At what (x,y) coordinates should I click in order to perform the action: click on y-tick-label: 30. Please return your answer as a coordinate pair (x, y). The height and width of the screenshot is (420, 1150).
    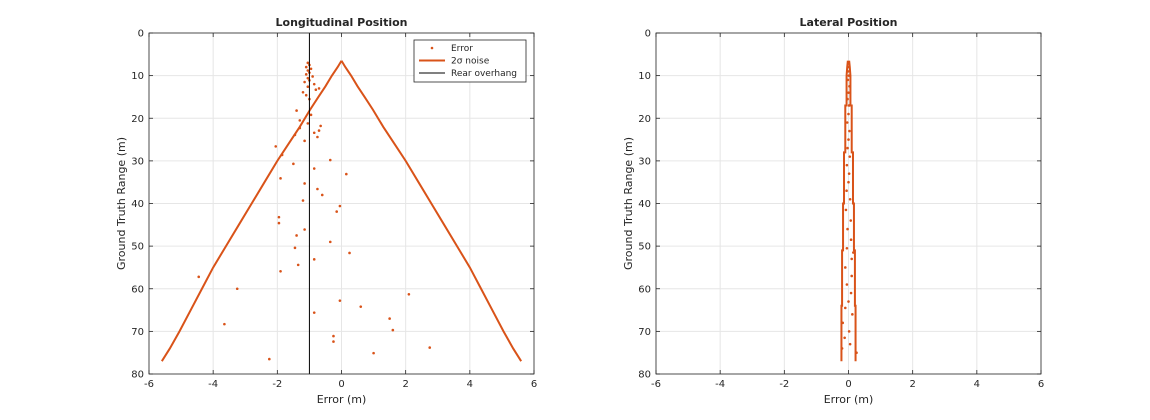
    Looking at the image, I should click on (644, 161).